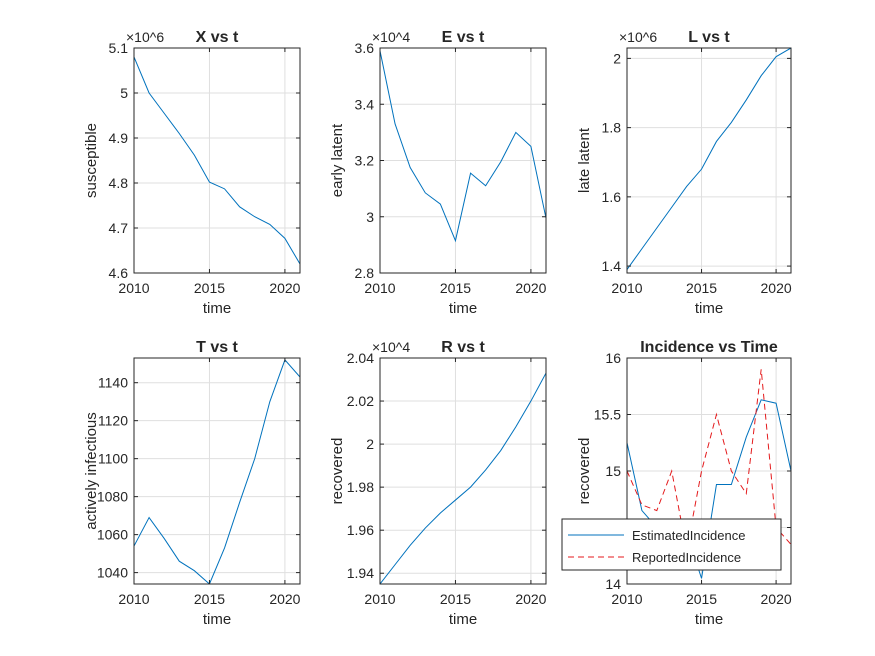 The height and width of the screenshot is (656, 875). What do you see at coordinates (688, 535) in the screenshot?
I see `legend-label-1: EstimatedIncidence` at bounding box center [688, 535].